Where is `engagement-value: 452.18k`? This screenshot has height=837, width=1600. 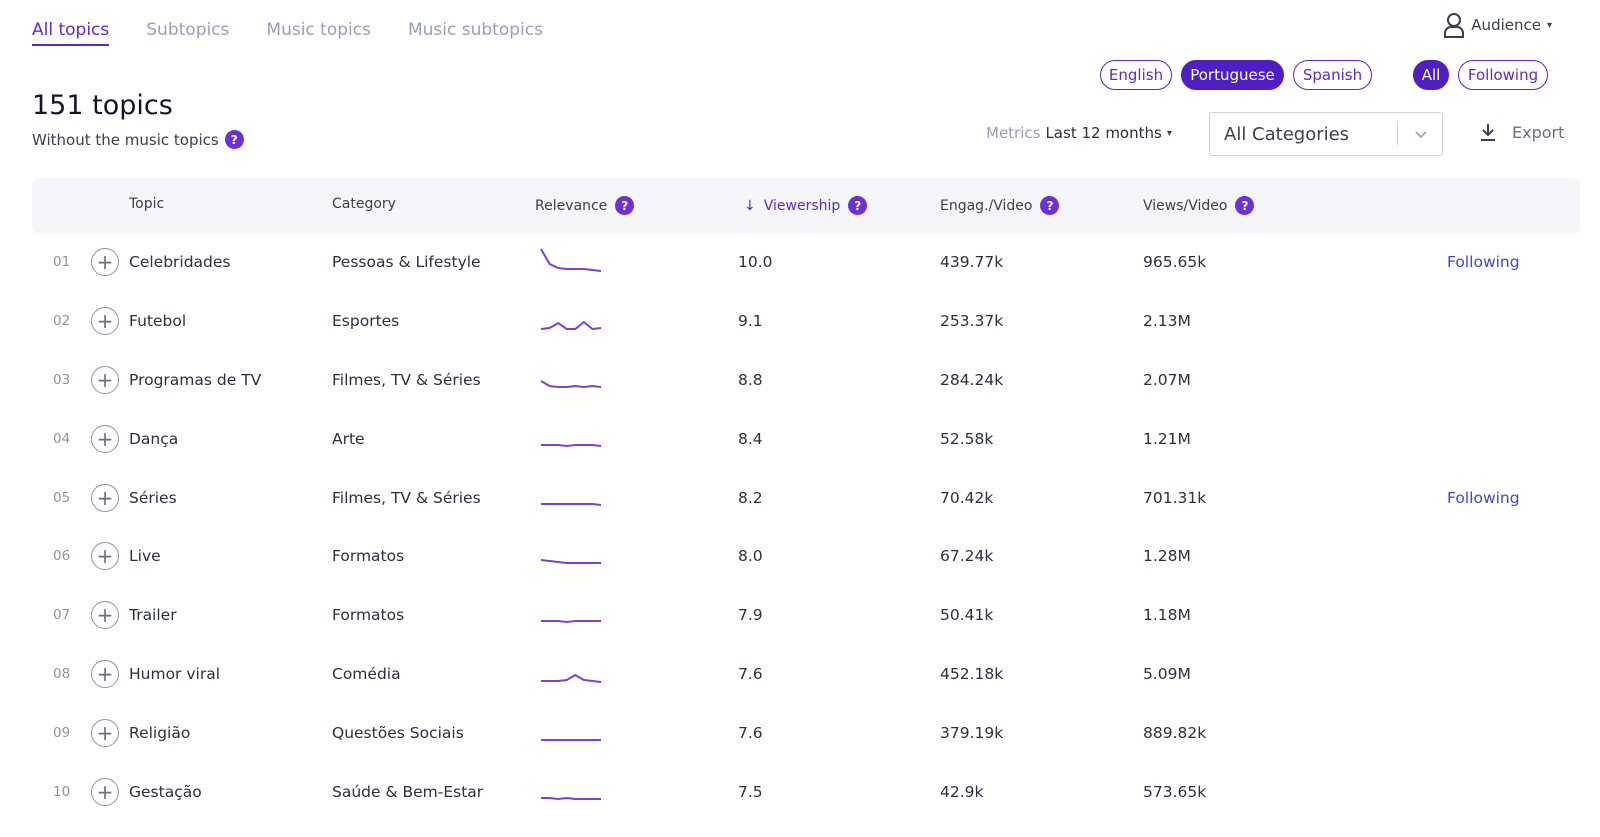 engagement-value: 452.18k is located at coordinates (972, 673).